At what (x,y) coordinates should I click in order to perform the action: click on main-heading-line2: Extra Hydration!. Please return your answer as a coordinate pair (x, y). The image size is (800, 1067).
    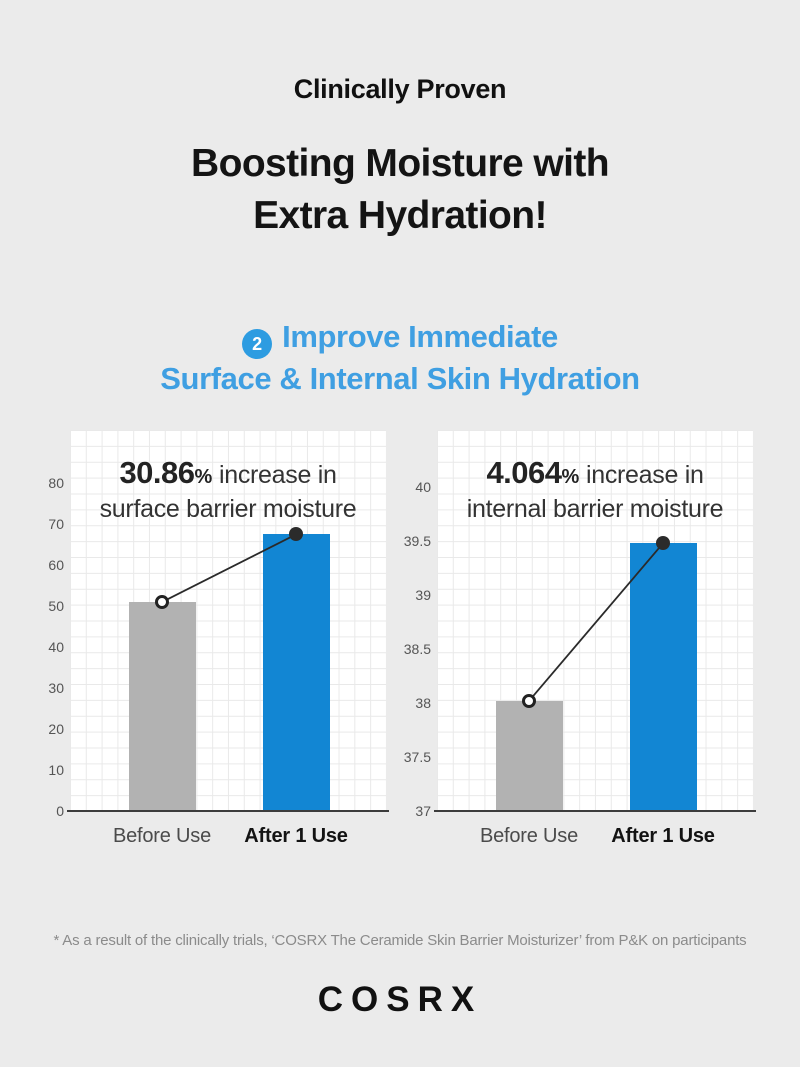
    Looking at the image, I should click on (400, 215).